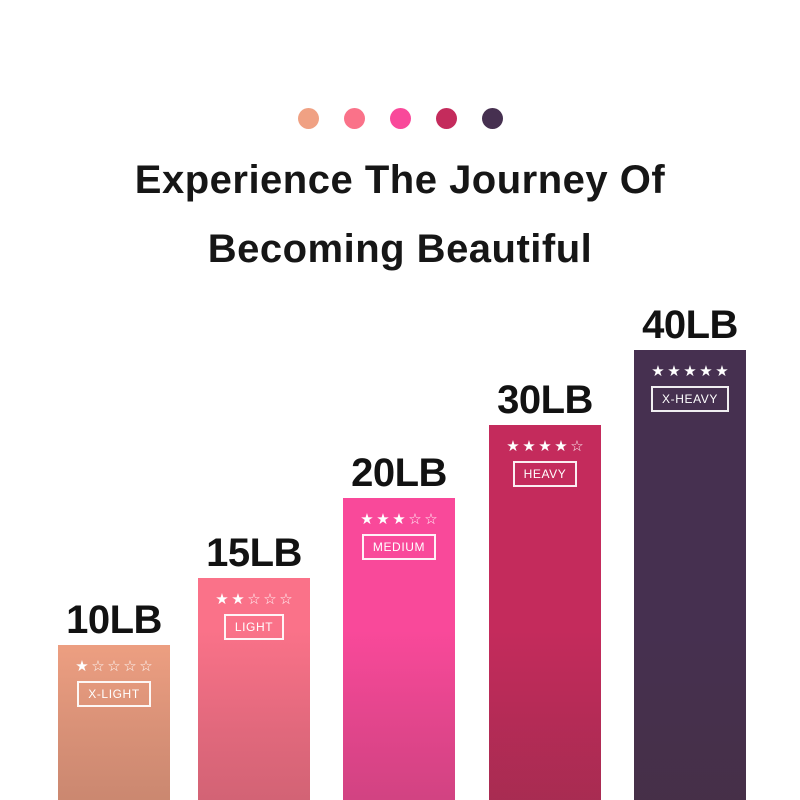 This screenshot has width=800, height=800. I want to click on resistance-level-badge: LIGHT, so click(254, 627).